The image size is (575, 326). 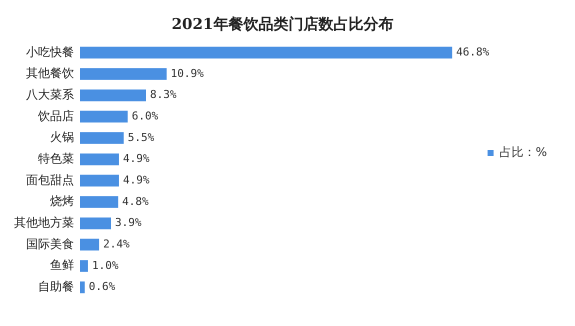 I want to click on y-tick-label: 自助餐, so click(x=56, y=286).